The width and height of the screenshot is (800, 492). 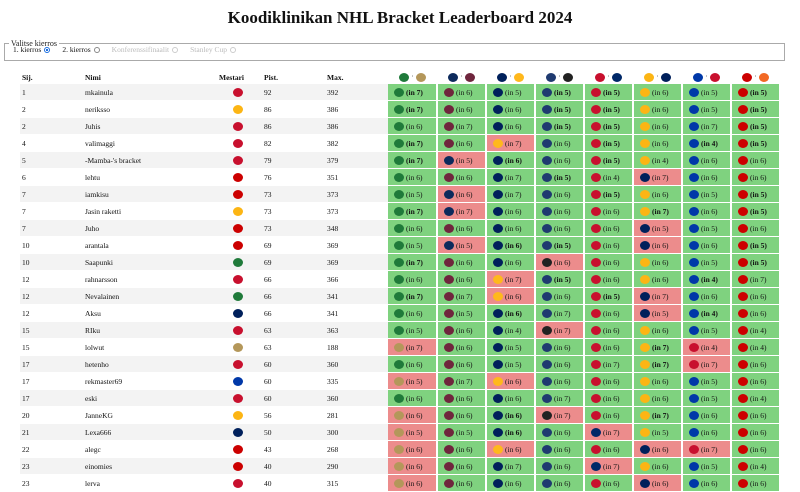 What do you see at coordinates (81, 49) in the screenshot?
I see `round-option-2: 2. kierros` at bounding box center [81, 49].